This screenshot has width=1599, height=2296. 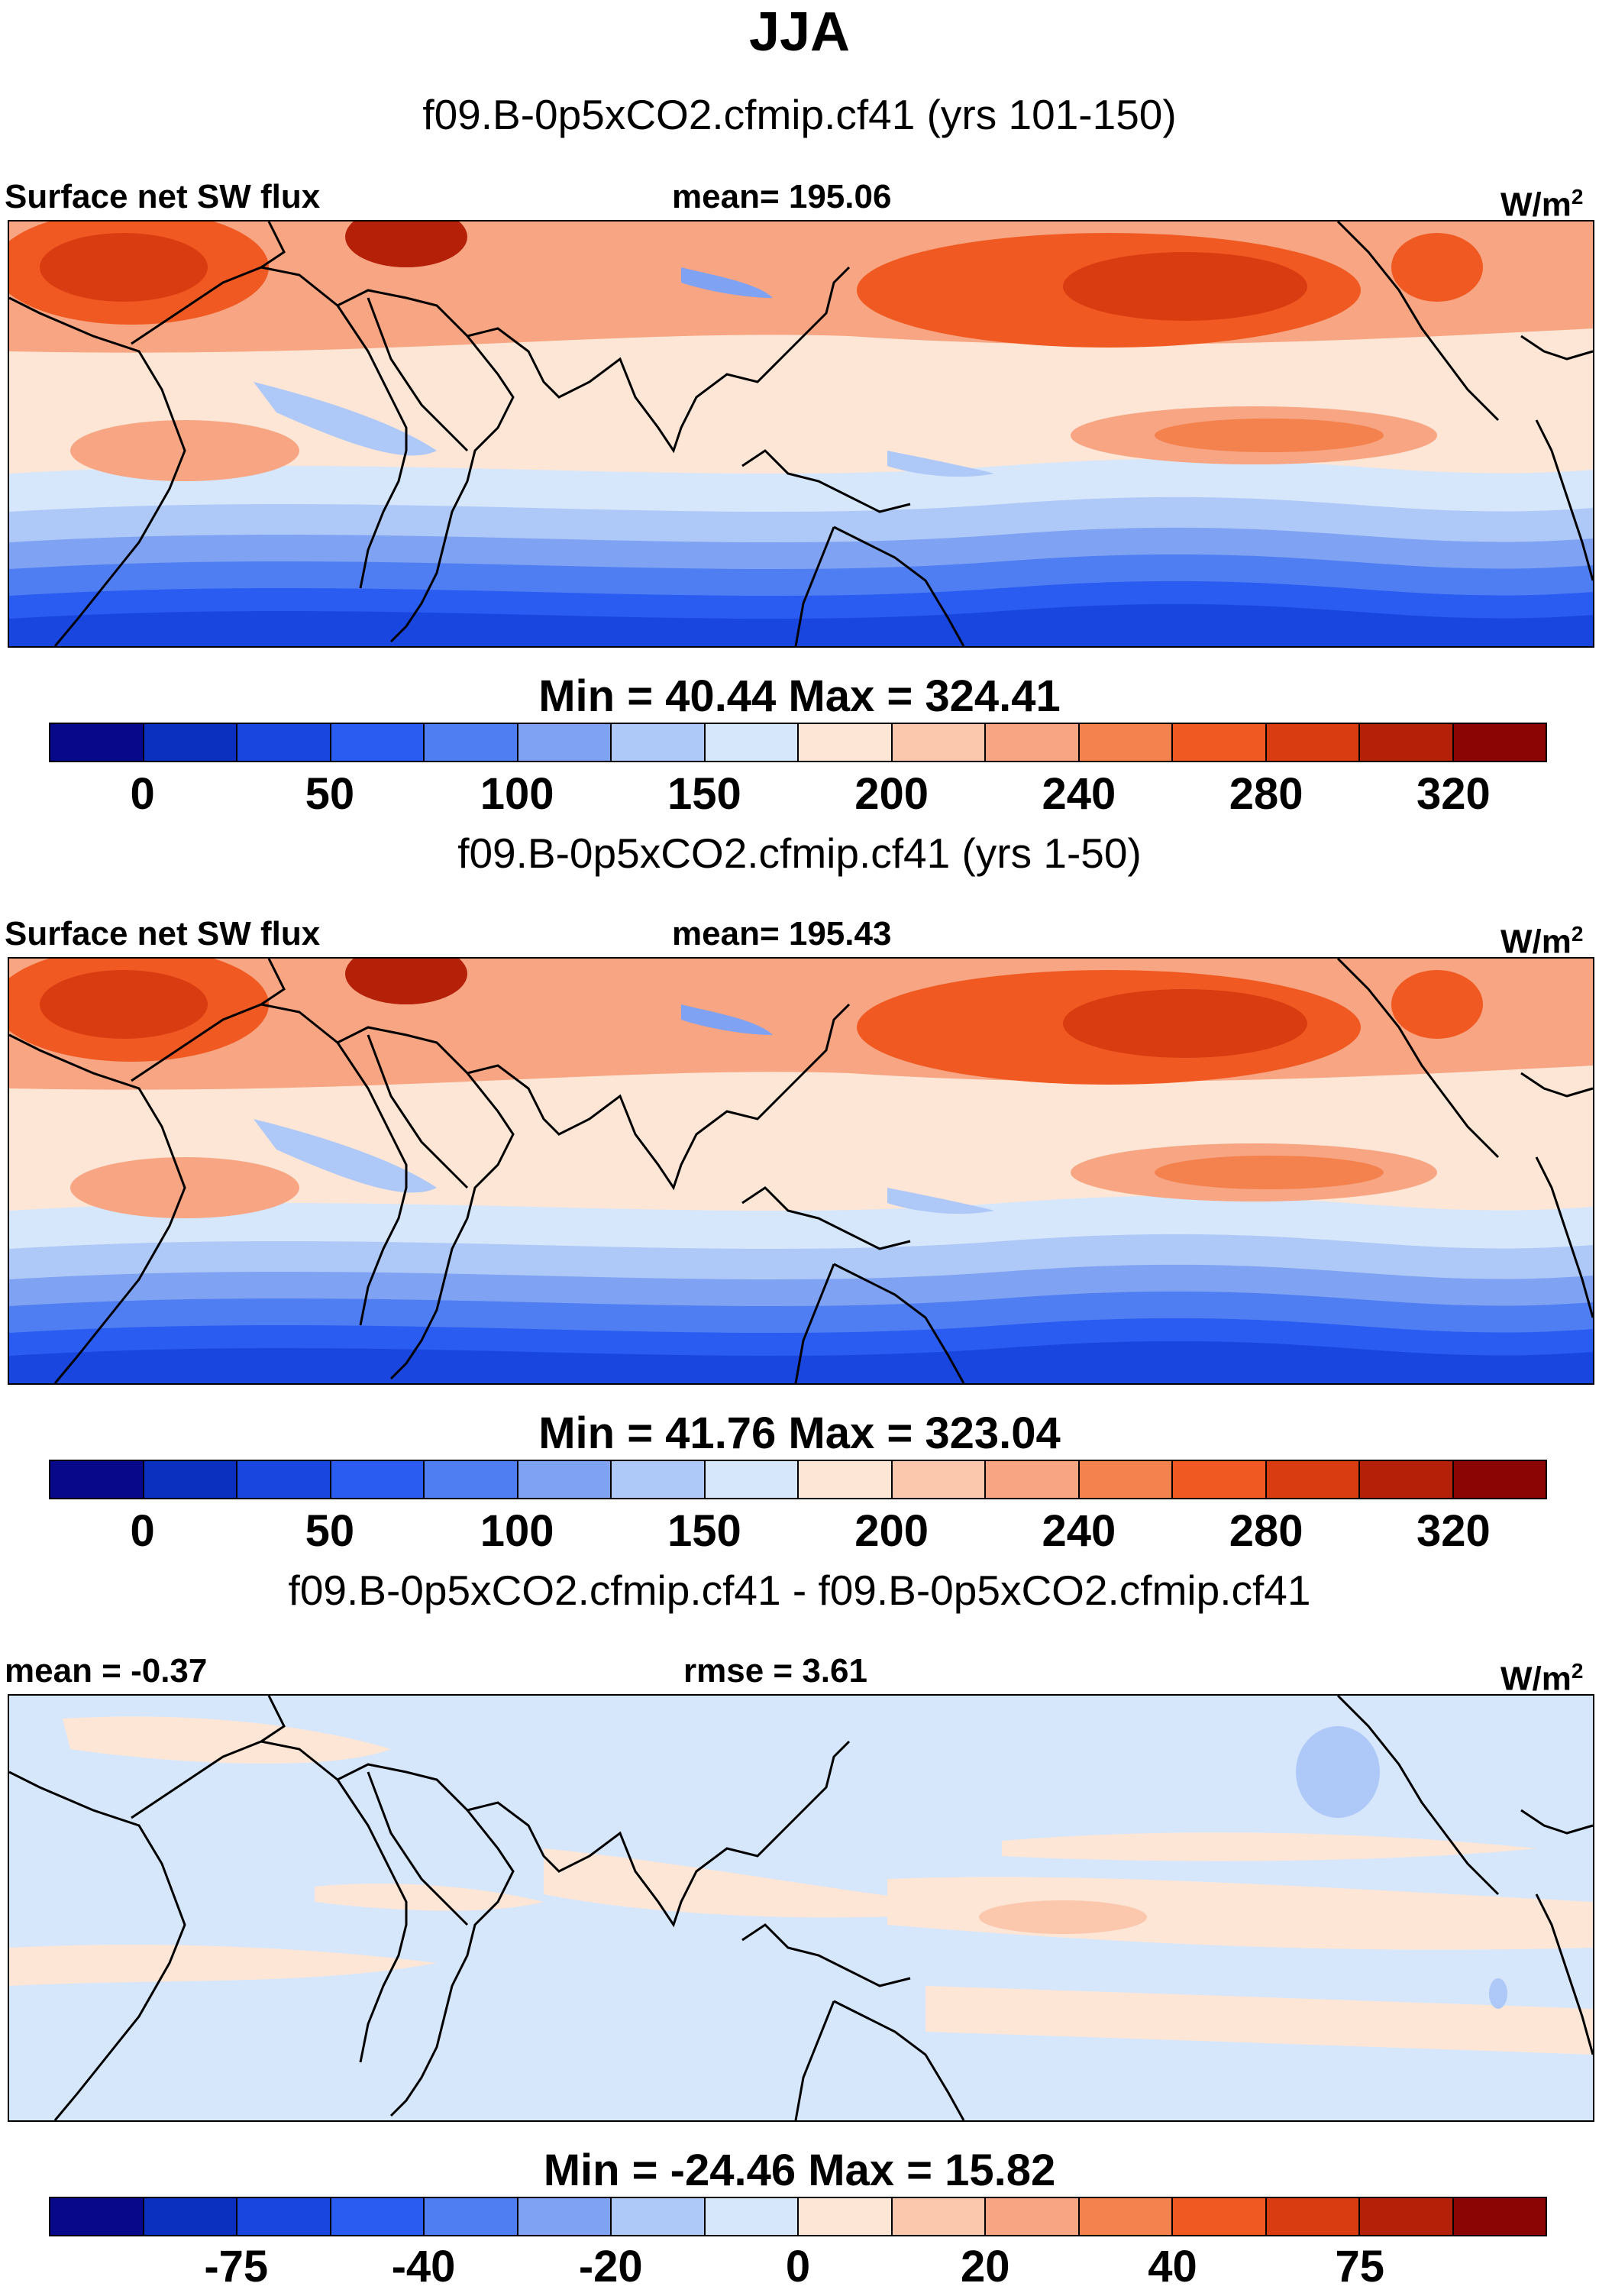 What do you see at coordinates (163, 196) in the screenshot?
I see `panel1-variable-label: Surface net SW flux` at bounding box center [163, 196].